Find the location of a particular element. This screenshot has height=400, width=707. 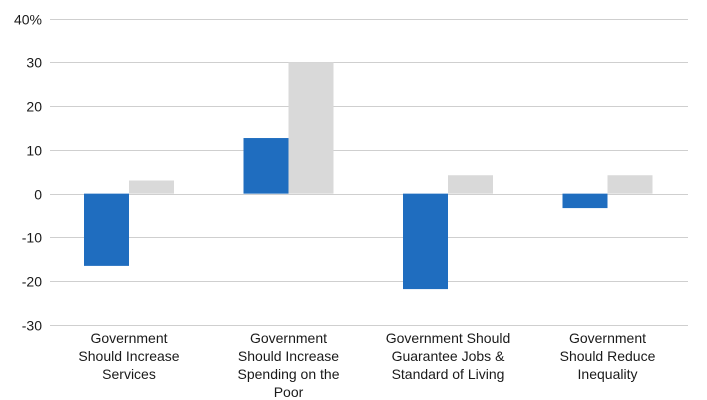

category-label-line: Should Reduce is located at coordinates (608, 356).